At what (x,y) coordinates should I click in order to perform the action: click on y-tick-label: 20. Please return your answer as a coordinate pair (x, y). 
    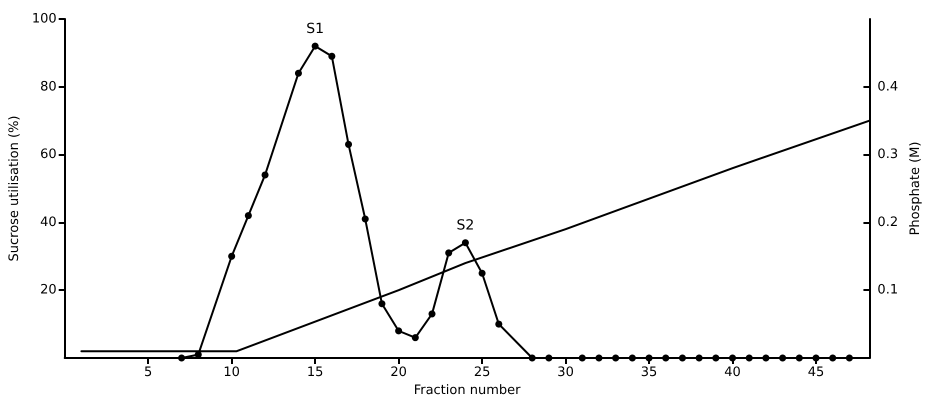
    Looking at the image, I should click on (48, 290).